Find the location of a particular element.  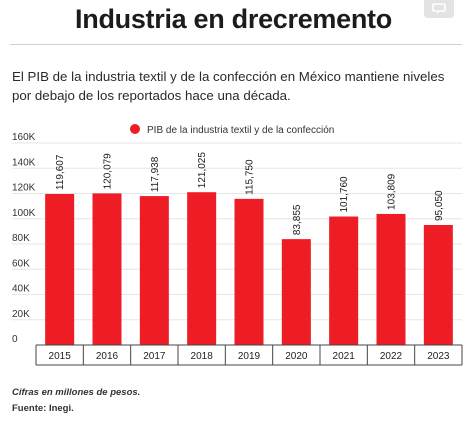

x-tick-label: 2017 is located at coordinates (154, 356).